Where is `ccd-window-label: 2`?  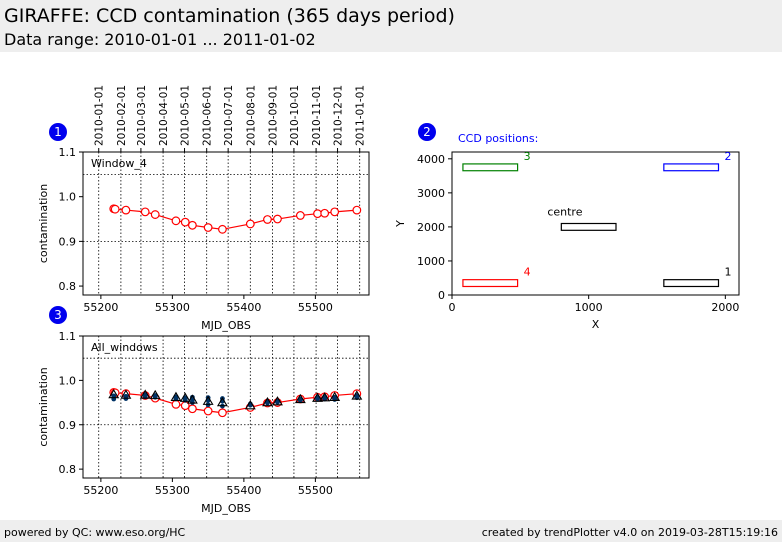
ccd-window-label: 2 is located at coordinates (728, 156).